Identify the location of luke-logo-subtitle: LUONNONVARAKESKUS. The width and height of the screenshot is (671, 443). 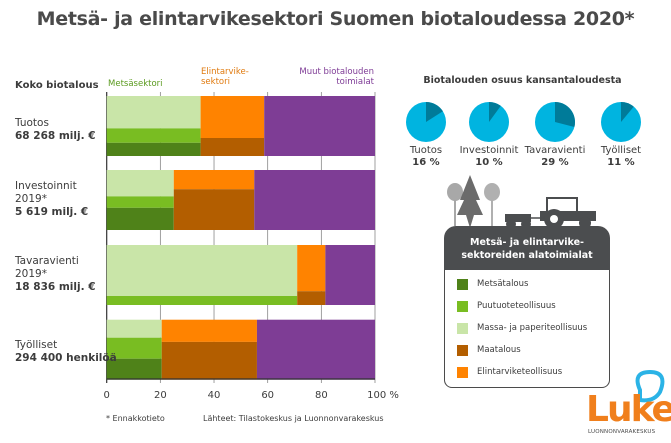
(622, 432).